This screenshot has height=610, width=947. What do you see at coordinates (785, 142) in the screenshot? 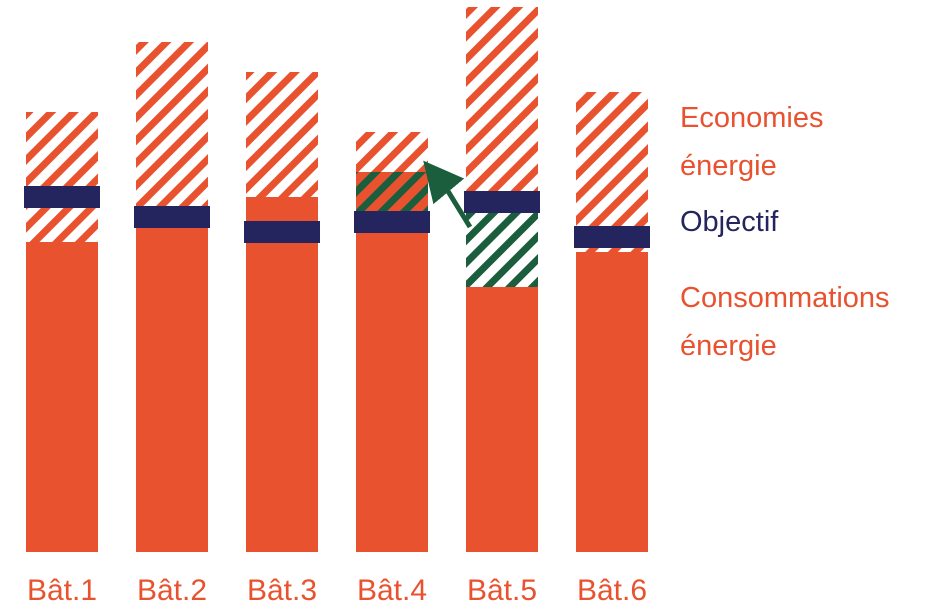
I see `legend-item-savings: Economies énergie` at bounding box center [785, 142].